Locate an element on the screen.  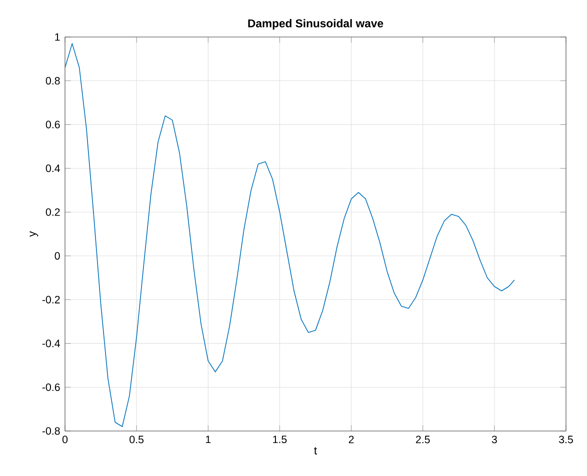
x-tick-label: 2.5 is located at coordinates (423, 440).